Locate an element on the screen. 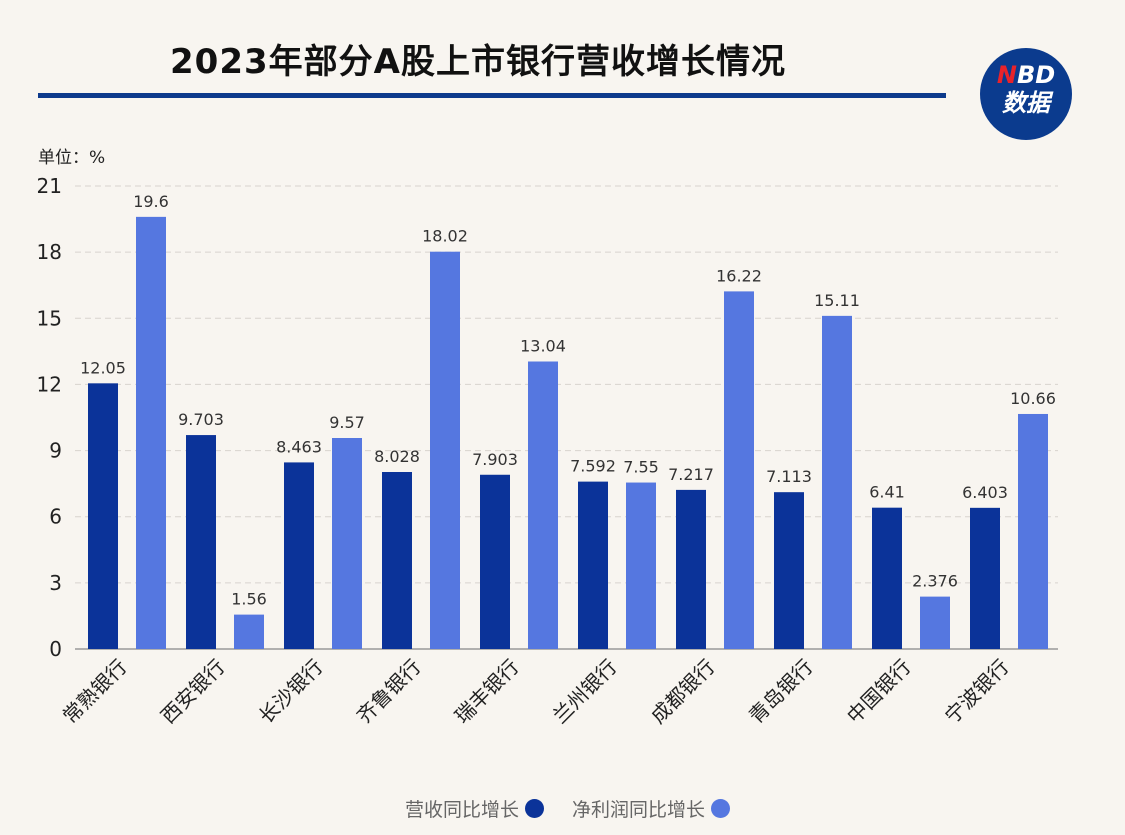 The height and width of the screenshot is (835, 1125). data-label: 9.57 is located at coordinates (347, 422).